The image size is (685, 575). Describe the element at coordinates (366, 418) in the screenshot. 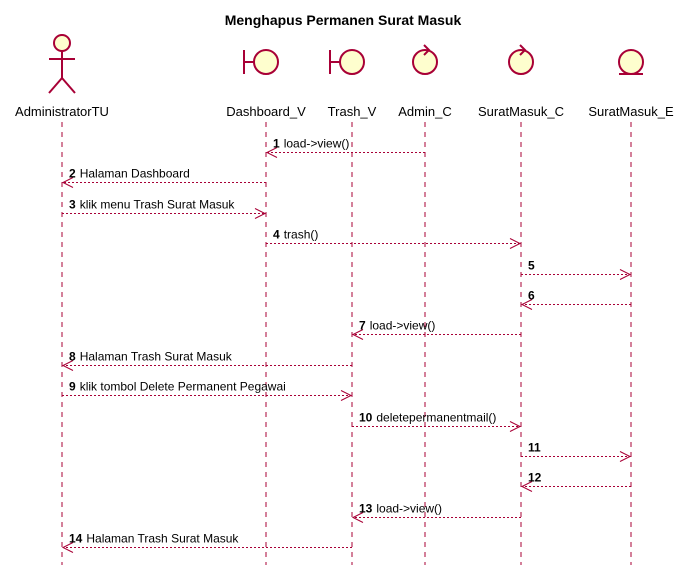

I see `message-number: 10` at that location.